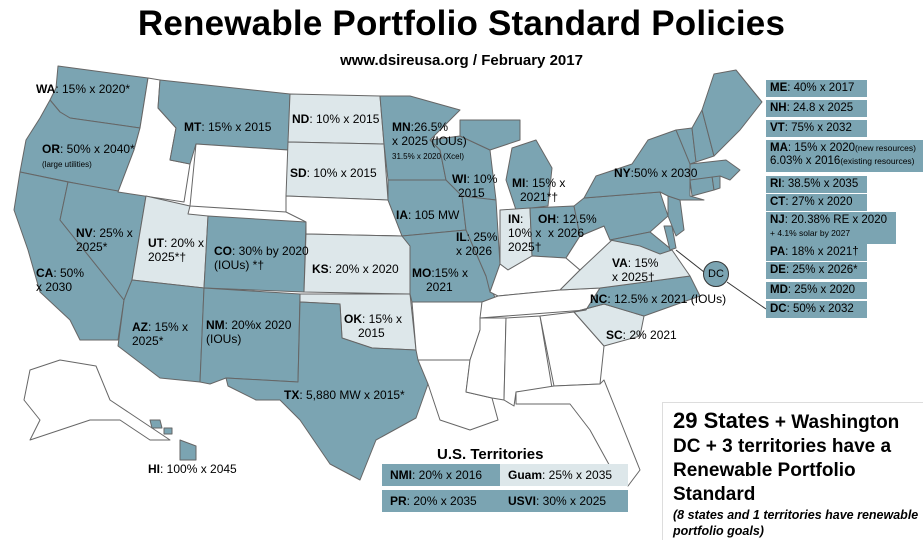 Image resolution: width=923 pixels, height=540 pixels. Describe the element at coordinates (173, 440) in the screenshot. I see `state-hi` at that location.